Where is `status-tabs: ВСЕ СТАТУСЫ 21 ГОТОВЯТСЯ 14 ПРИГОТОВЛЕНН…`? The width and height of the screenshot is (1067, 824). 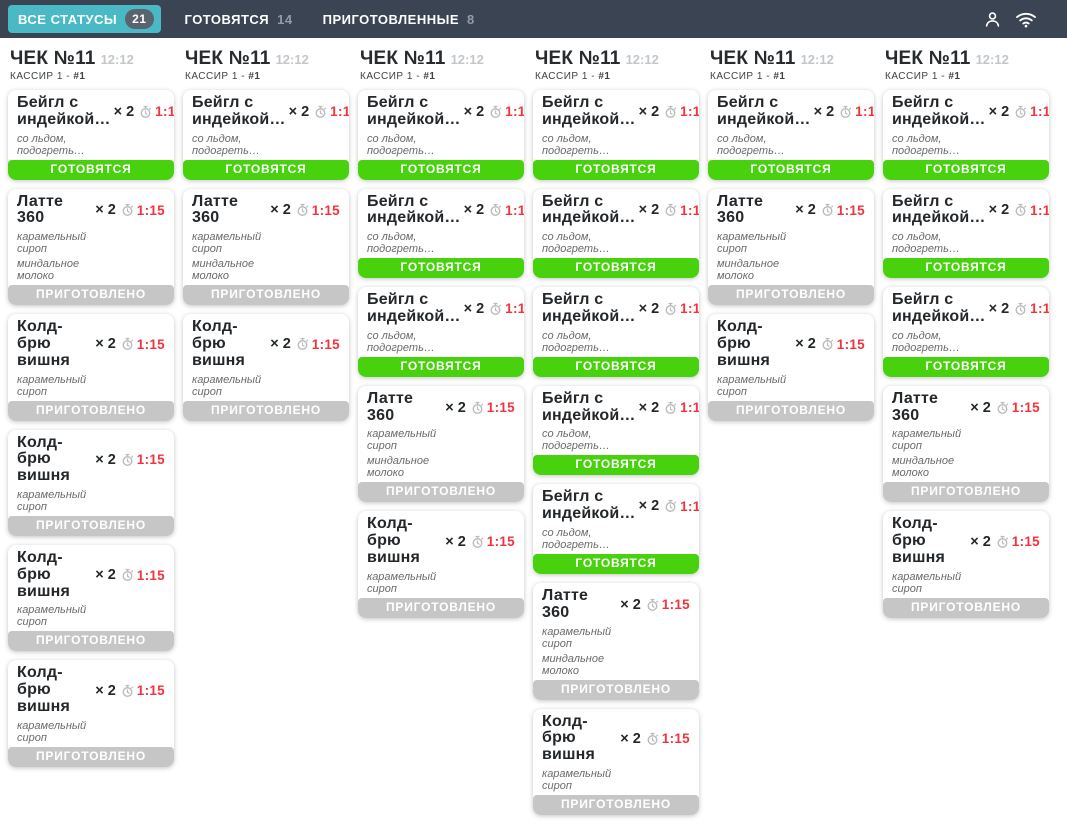
status-tabs: ВСЕ СТАТУСЫ 21 ГОТОВЯТСЯ 14 ПРИГОТОВЛЕНН… is located at coordinates (244, 19).